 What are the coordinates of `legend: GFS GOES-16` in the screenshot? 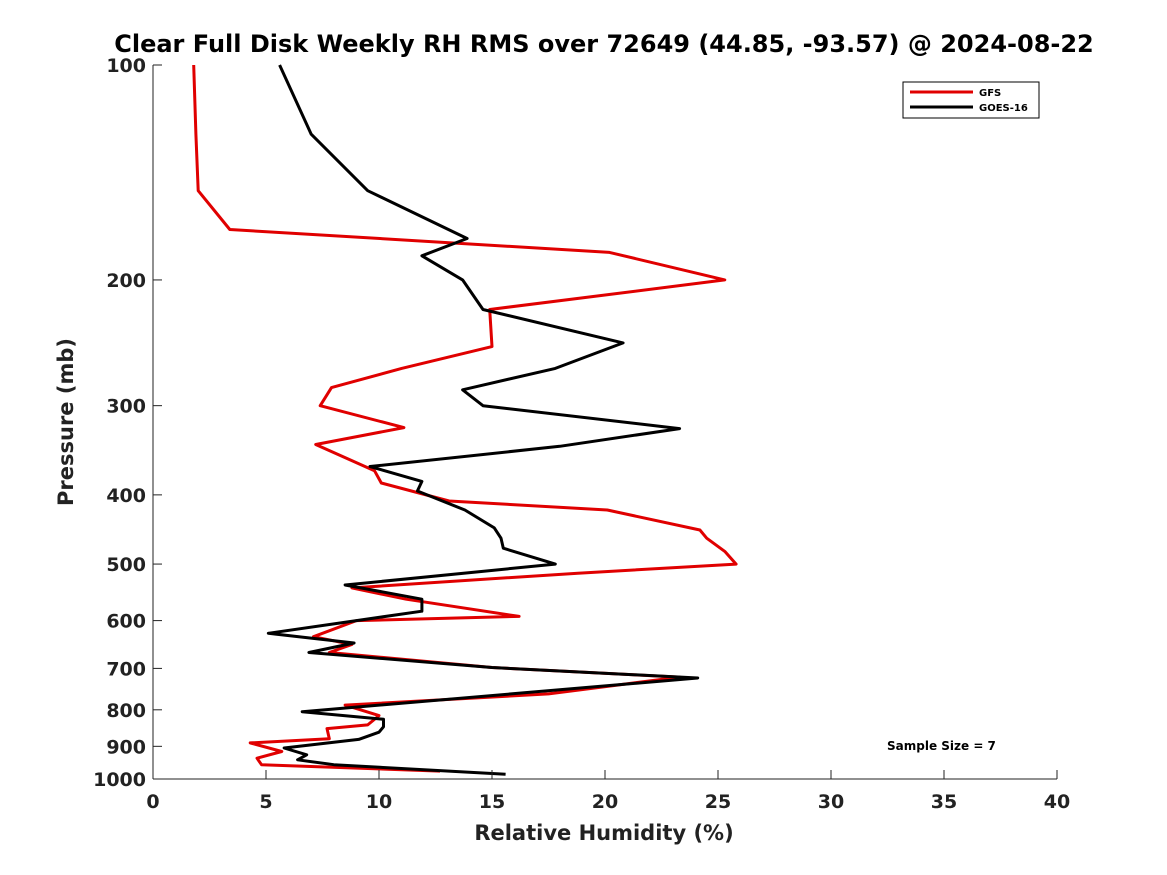 It's located at (971, 100).